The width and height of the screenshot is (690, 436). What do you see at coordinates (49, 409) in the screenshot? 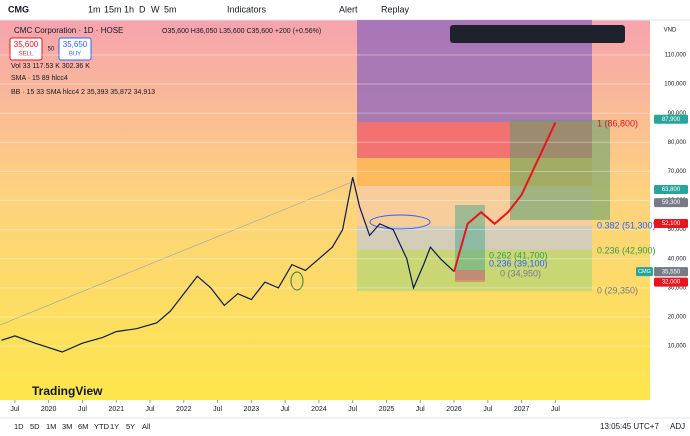
I see `x-tick-label: 2020` at bounding box center [49, 409].